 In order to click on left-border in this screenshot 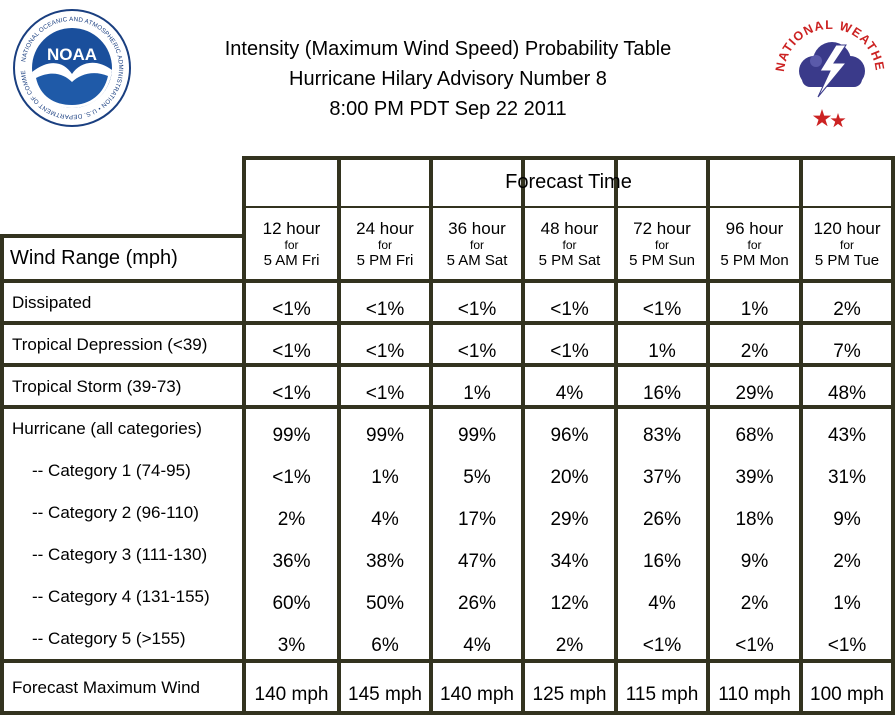, I will do `click(2, 474)`.